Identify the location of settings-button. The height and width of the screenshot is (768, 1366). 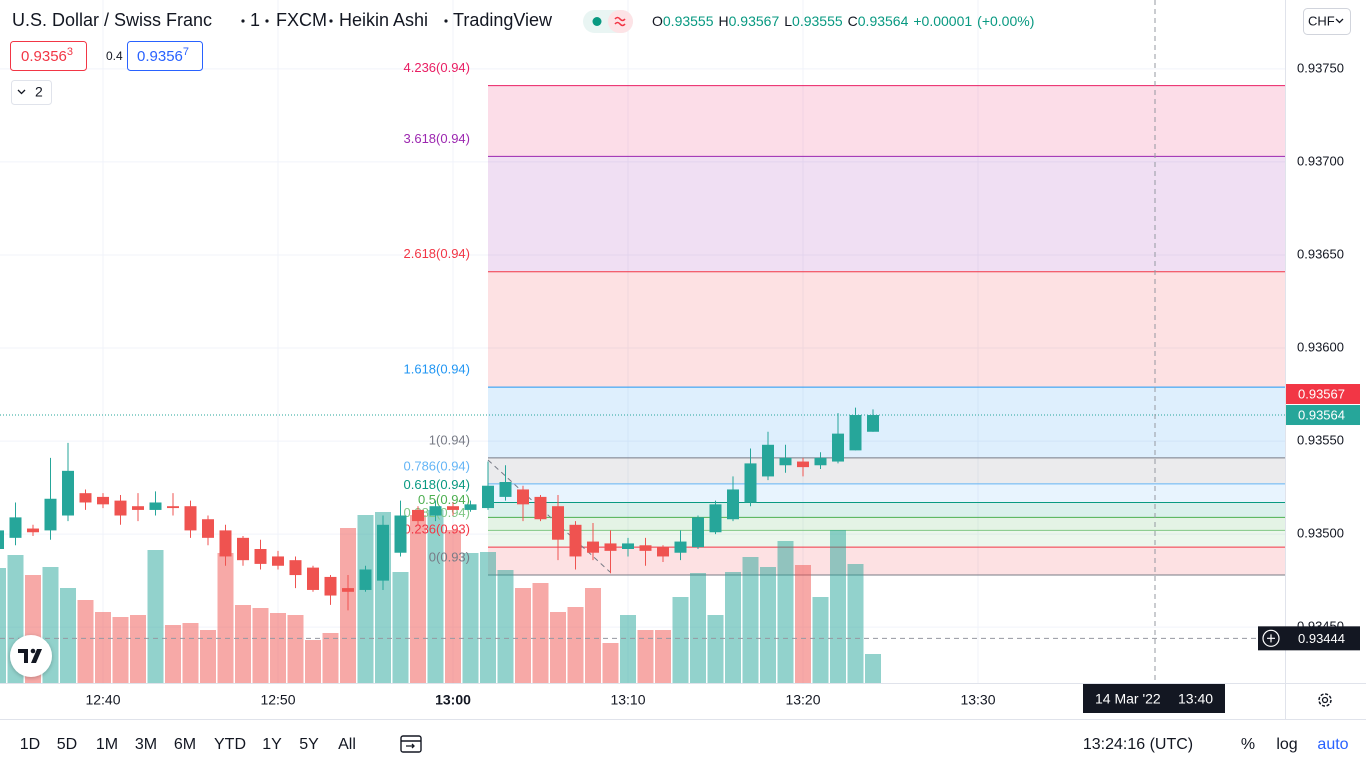
(1325, 700).